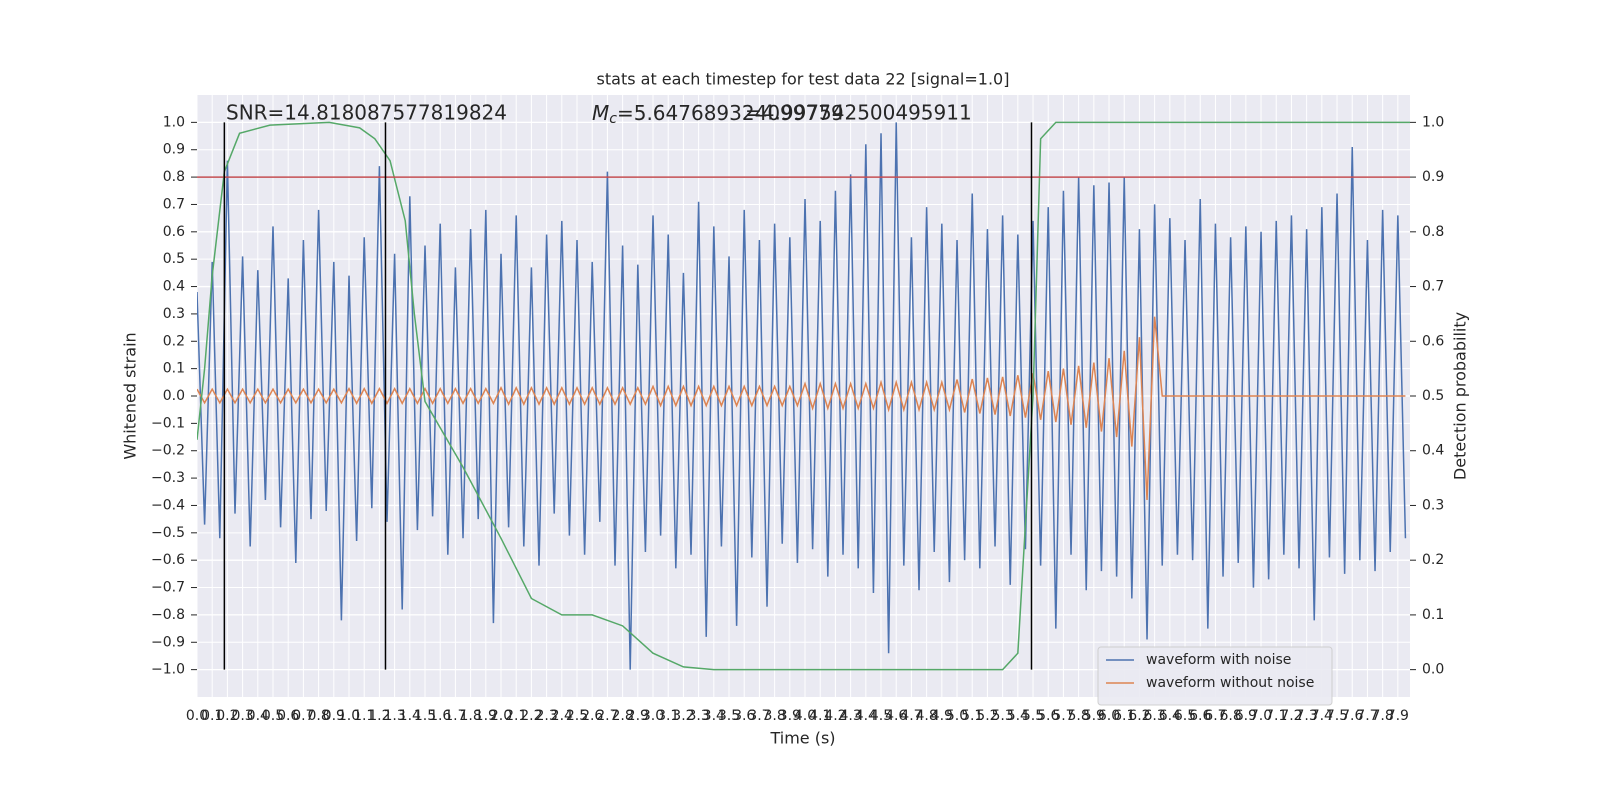  Describe the element at coordinates (1433, 232) in the screenshot. I see `y2-tick-label: 0.8` at that location.